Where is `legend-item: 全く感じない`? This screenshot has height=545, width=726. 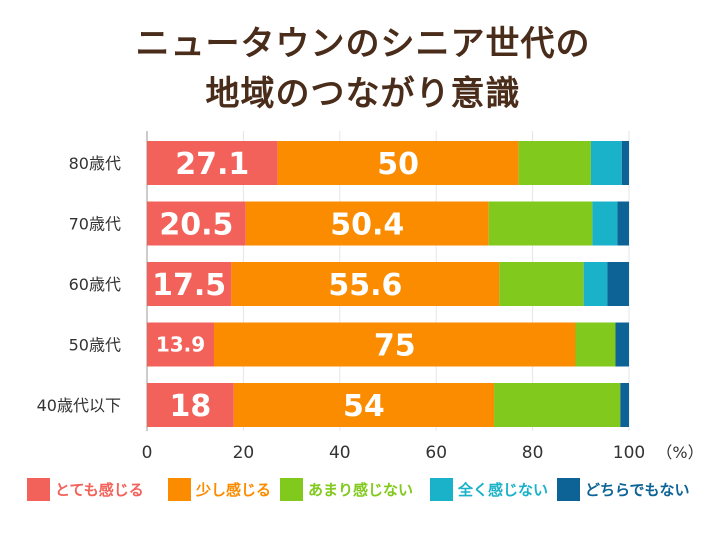
legend-item: 全く感じない is located at coordinates (489, 489).